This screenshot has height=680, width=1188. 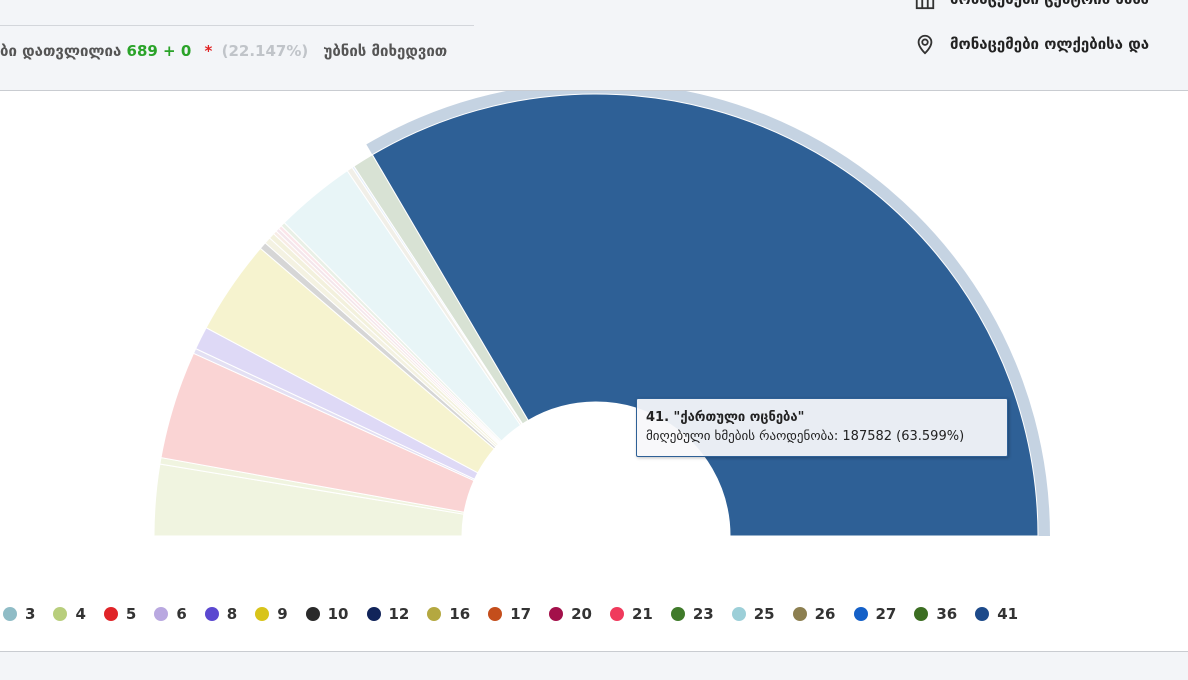 I want to click on legend-item-26: 26, so click(x=814, y=614).